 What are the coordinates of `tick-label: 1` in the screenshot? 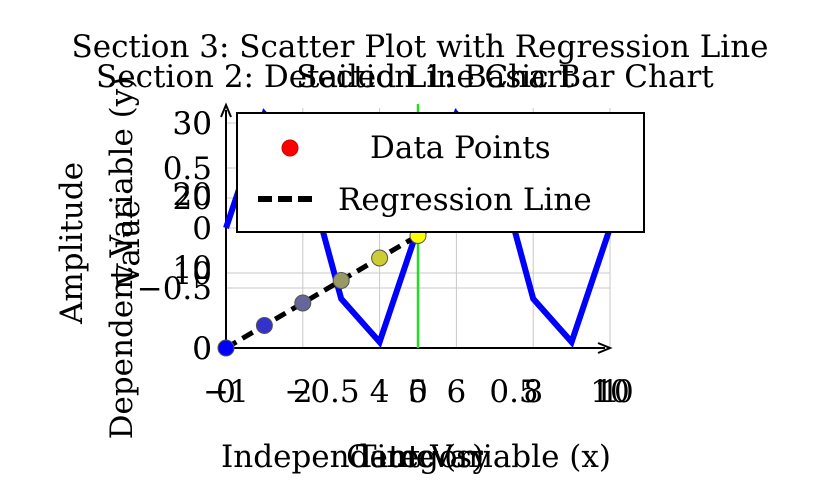 It's located at (610, 392).